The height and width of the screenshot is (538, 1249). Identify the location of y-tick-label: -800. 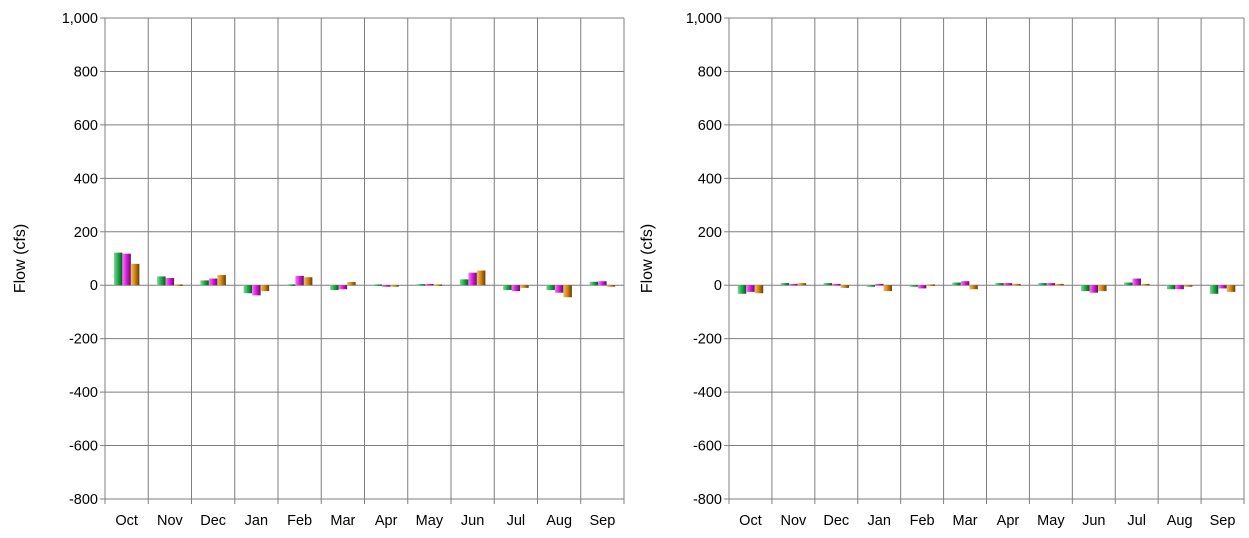
(707, 500).